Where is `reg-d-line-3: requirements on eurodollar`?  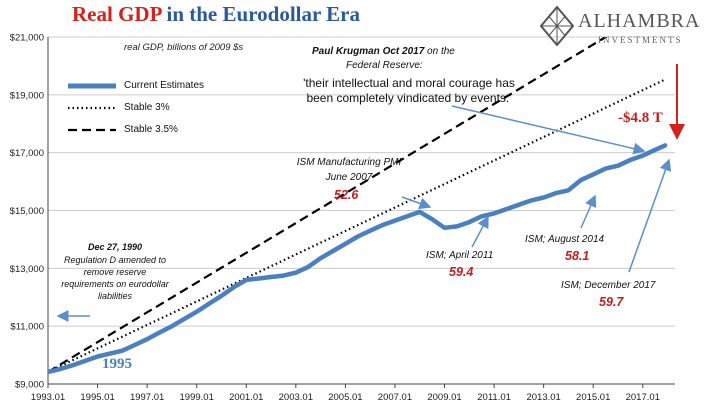
reg-d-line-3: requirements on eurodollar is located at coordinates (115, 284).